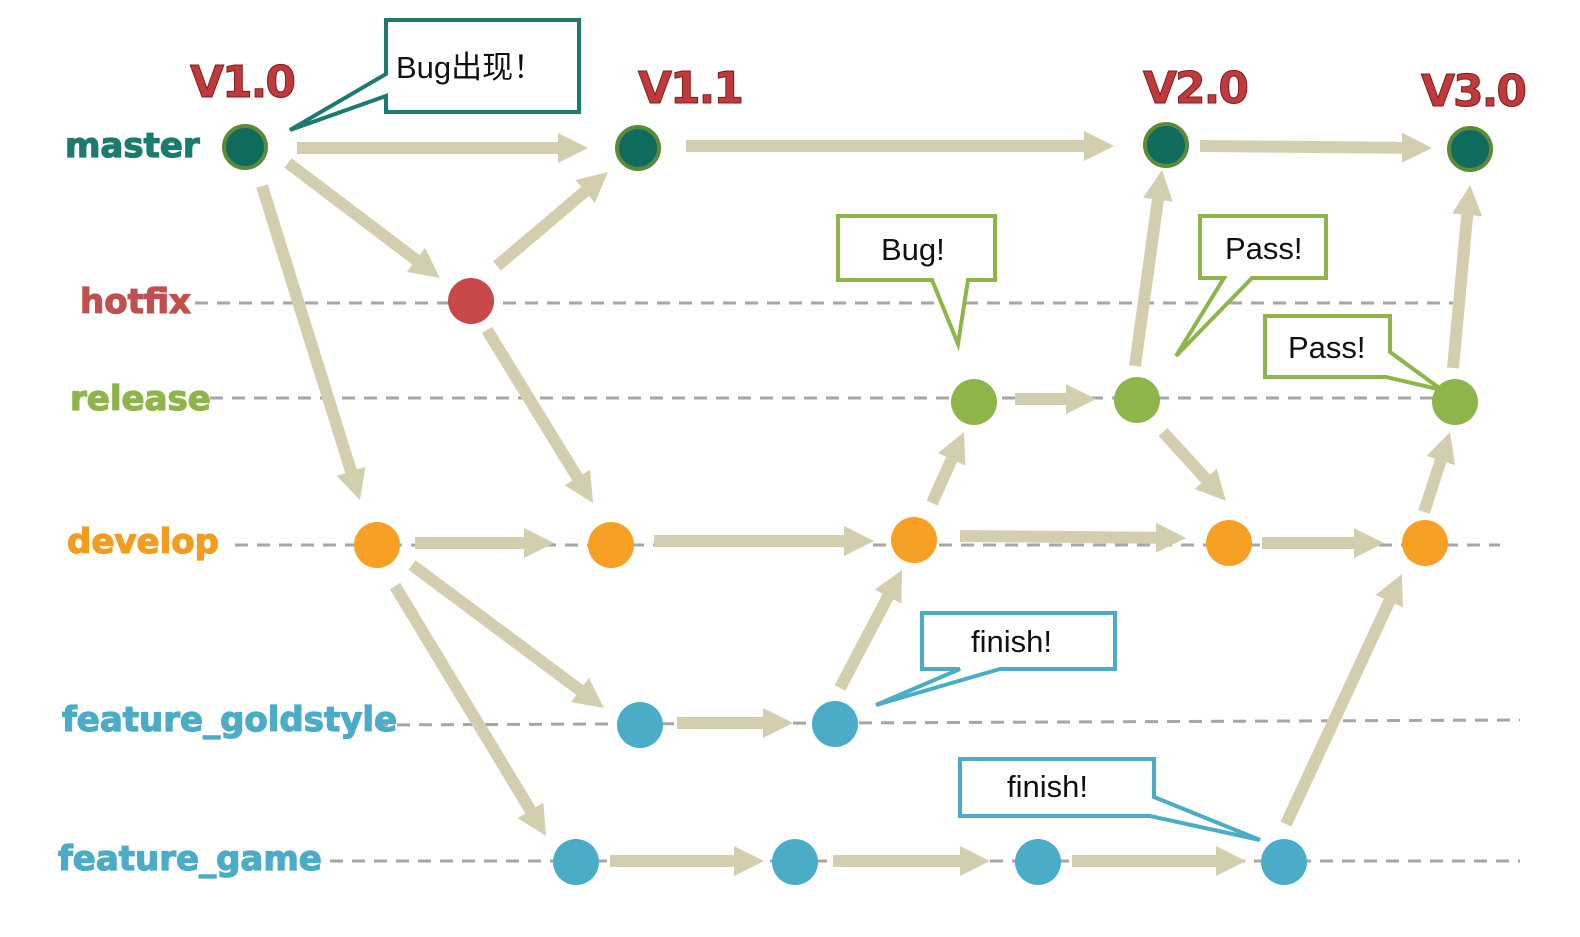 The height and width of the screenshot is (937, 1580). What do you see at coordinates (996, 659) in the screenshot?
I see `callout-finish-goldstyle: finish!` at bounding box center [996, 659].